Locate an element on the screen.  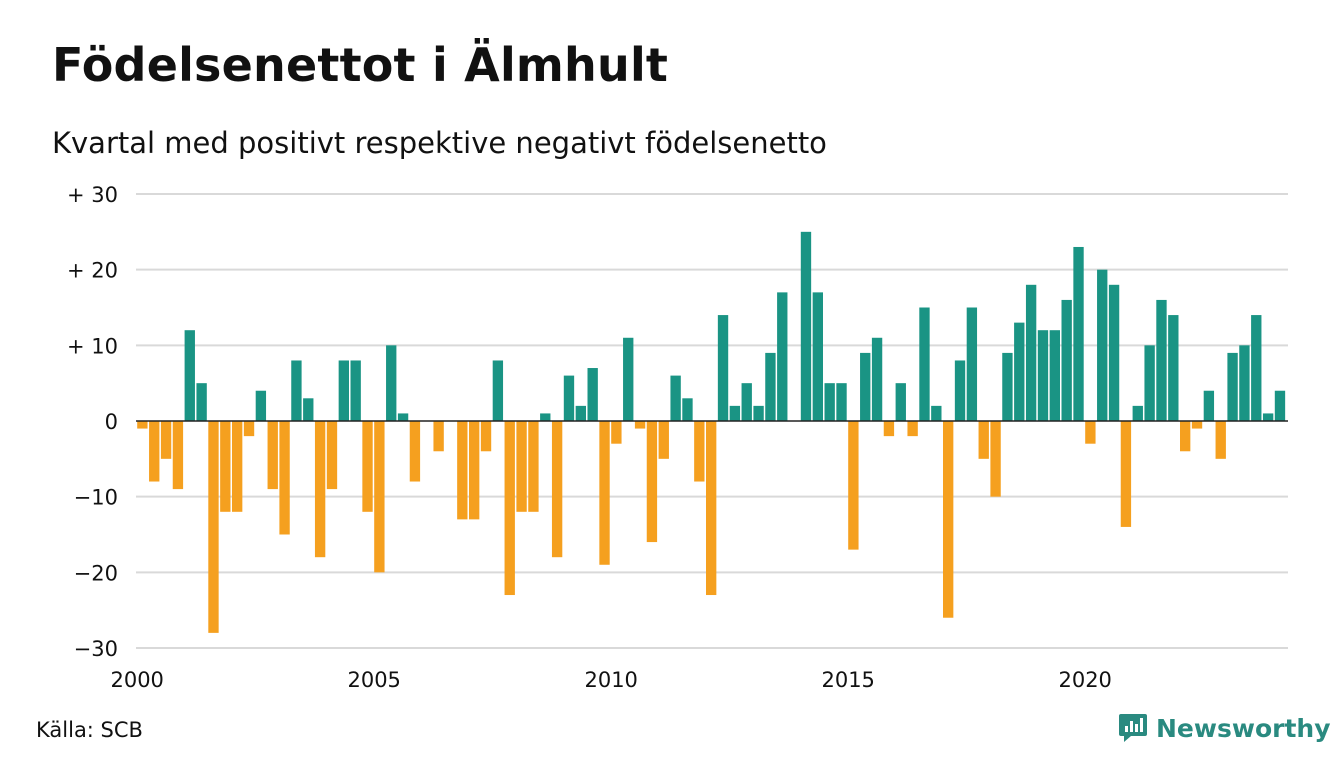
bar-2000-q1 is located at coordinates (142, 425).